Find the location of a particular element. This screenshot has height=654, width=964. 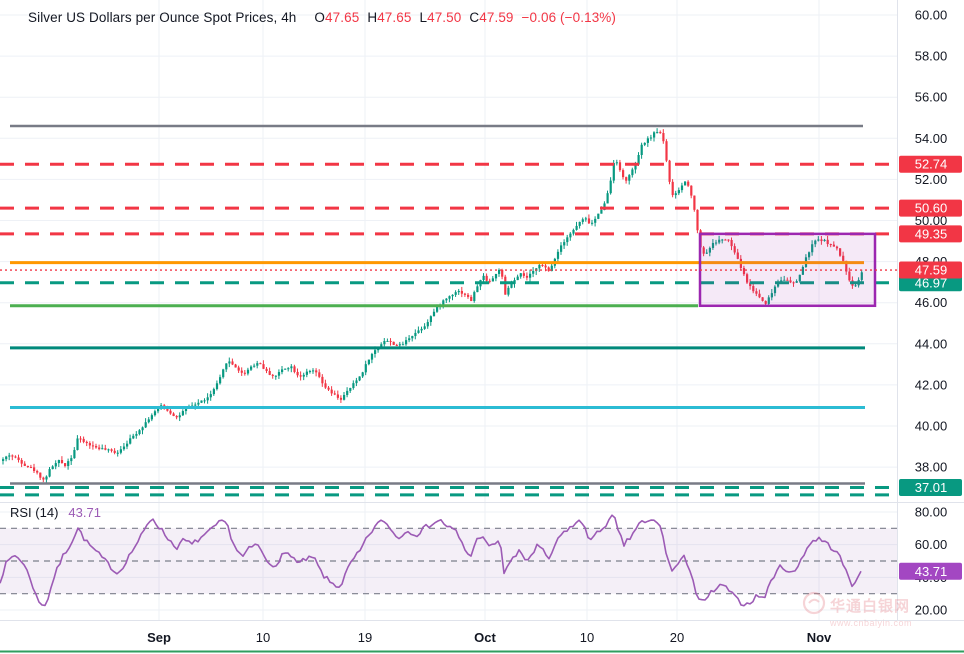

svg-text: 54.00 is located at coordinates (931, 138).